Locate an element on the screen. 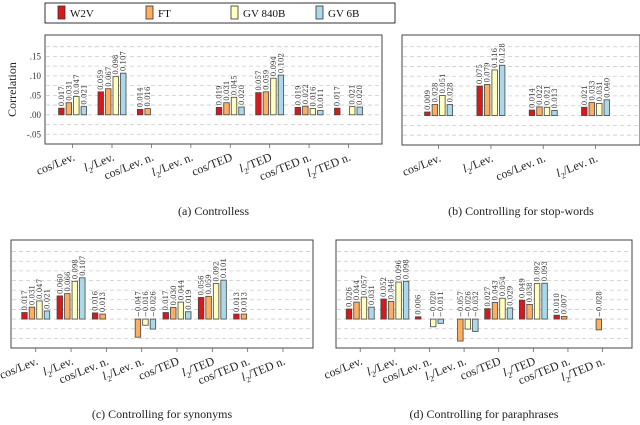 Image resolution: width=640 pixels, height=425 pixels. panel-caption: (a) Controlless is located at coordinates (213, 211).